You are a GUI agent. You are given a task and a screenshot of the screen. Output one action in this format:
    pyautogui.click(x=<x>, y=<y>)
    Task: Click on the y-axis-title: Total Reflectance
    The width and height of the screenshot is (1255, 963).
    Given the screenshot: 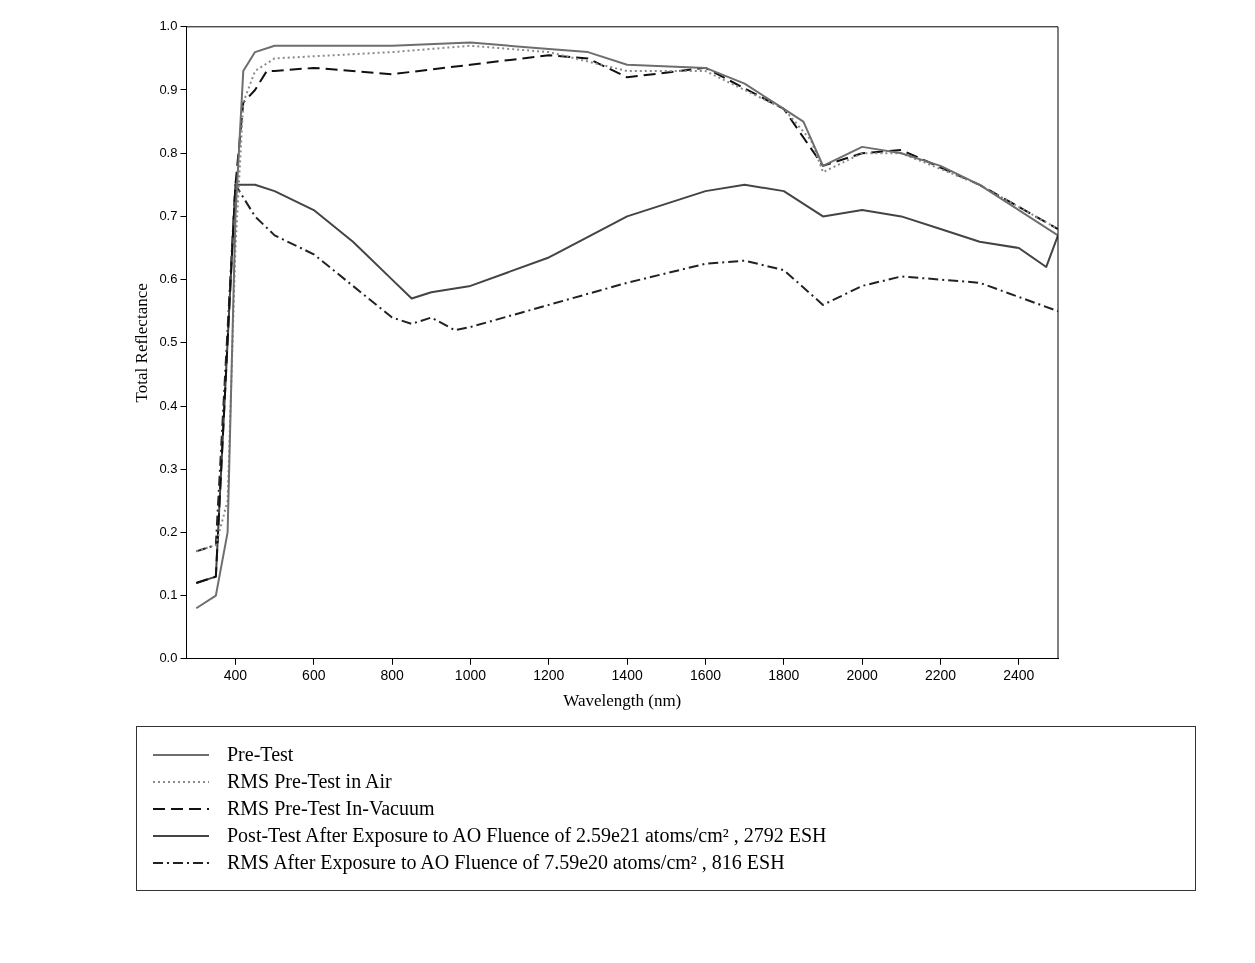 What is the action you would take?
    pyautogui.click(x=141, y=343)
    